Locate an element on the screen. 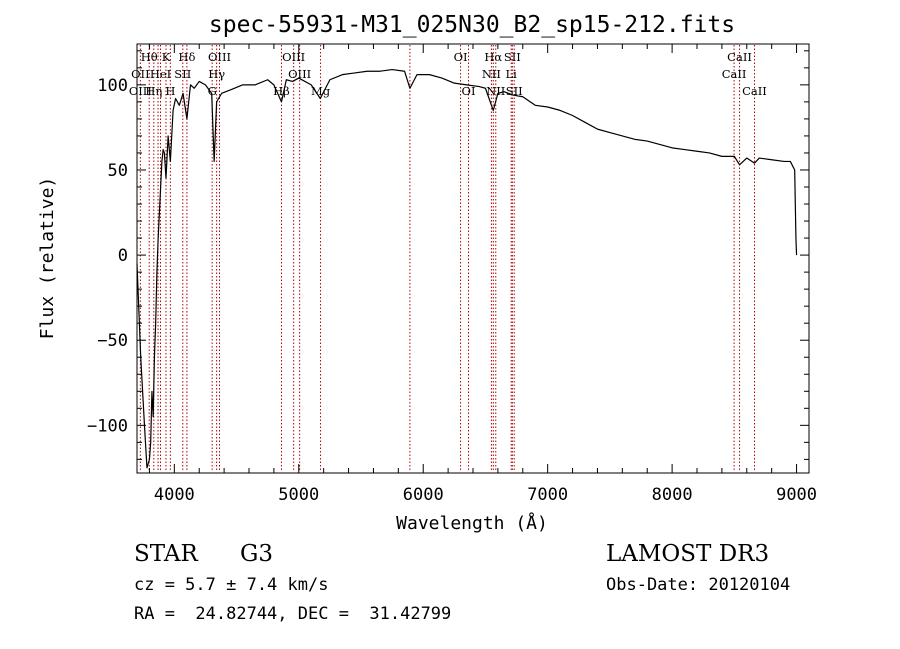  line-label-hβ: Hβ is located at coordinates (281, 91).